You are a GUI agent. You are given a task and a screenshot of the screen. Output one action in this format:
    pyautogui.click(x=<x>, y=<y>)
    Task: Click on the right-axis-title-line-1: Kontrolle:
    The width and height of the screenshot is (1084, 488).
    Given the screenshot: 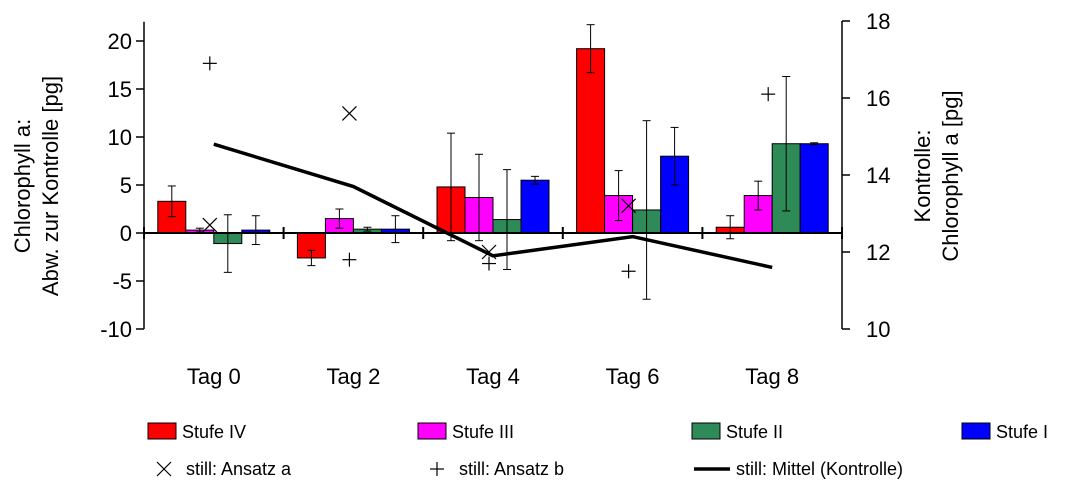 What is the action you would take?
    pyautogui.click(x=922, y=176)
    